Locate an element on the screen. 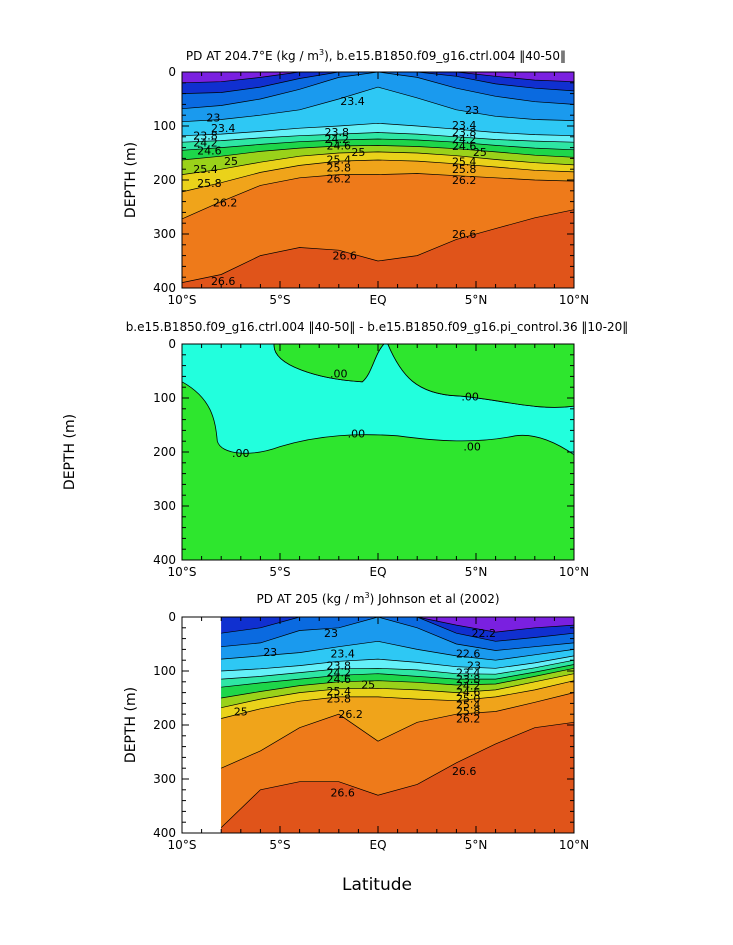  density-band is located at coordinates (378, 248).